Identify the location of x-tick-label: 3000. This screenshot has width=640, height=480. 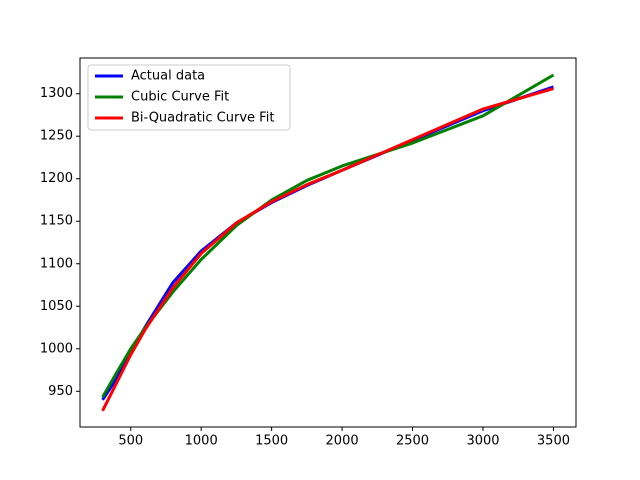
(482, 441).